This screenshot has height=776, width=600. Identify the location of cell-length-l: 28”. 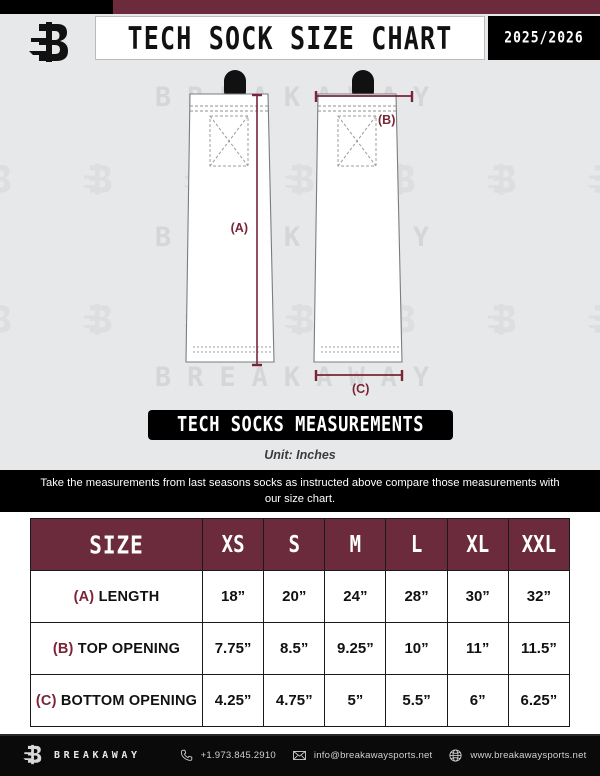
(416, 596).